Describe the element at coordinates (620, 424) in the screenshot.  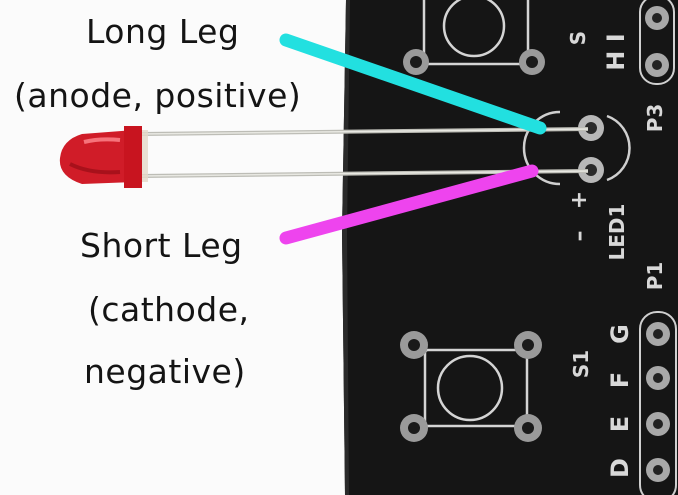
I see `silk-e: E` at that location.